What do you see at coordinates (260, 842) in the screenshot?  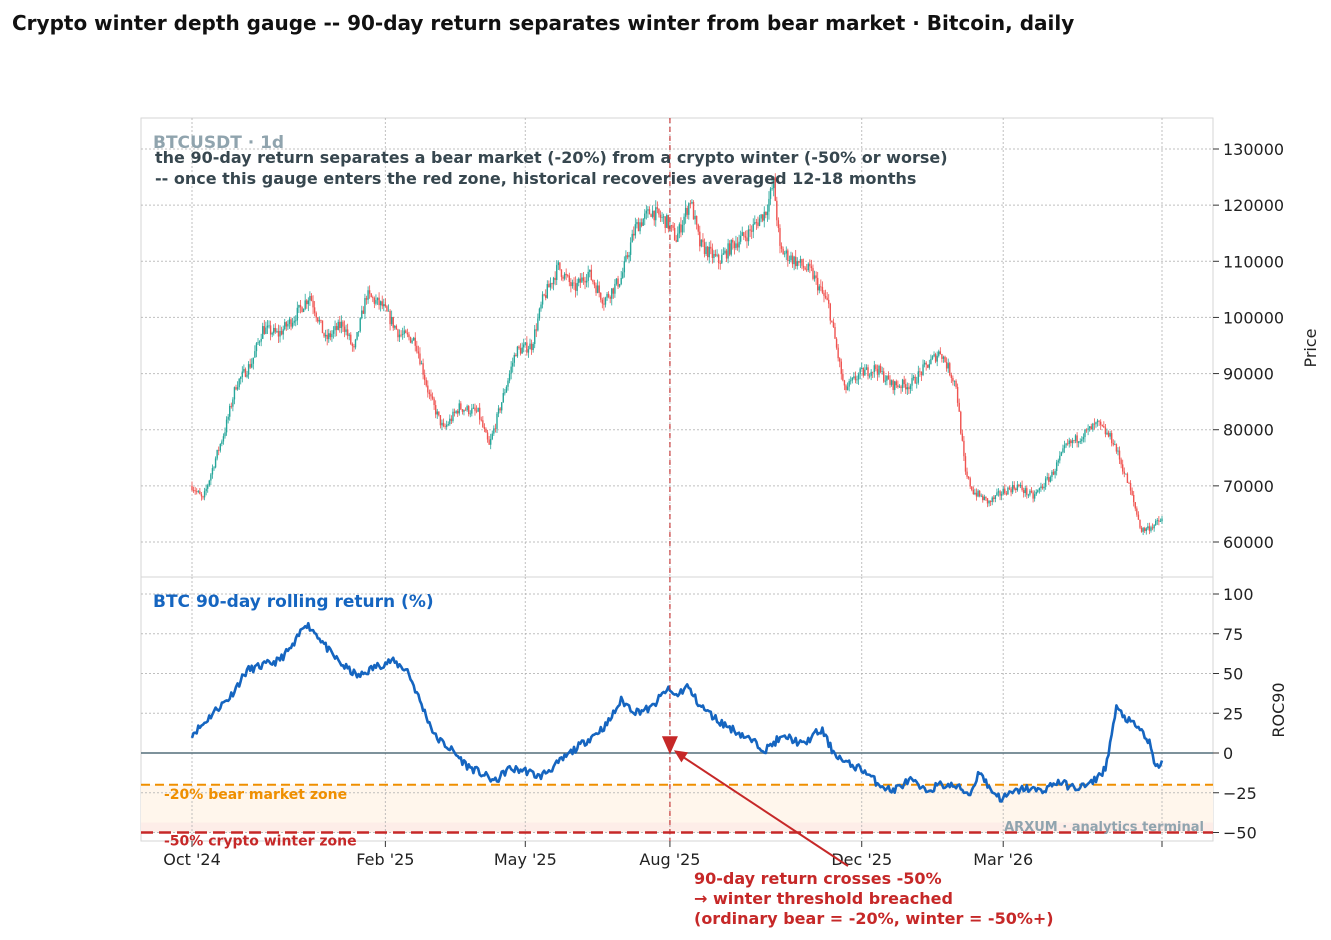 I see `winter-zone-label: -50% crypto winter zone` at bounding box center [260, 842].